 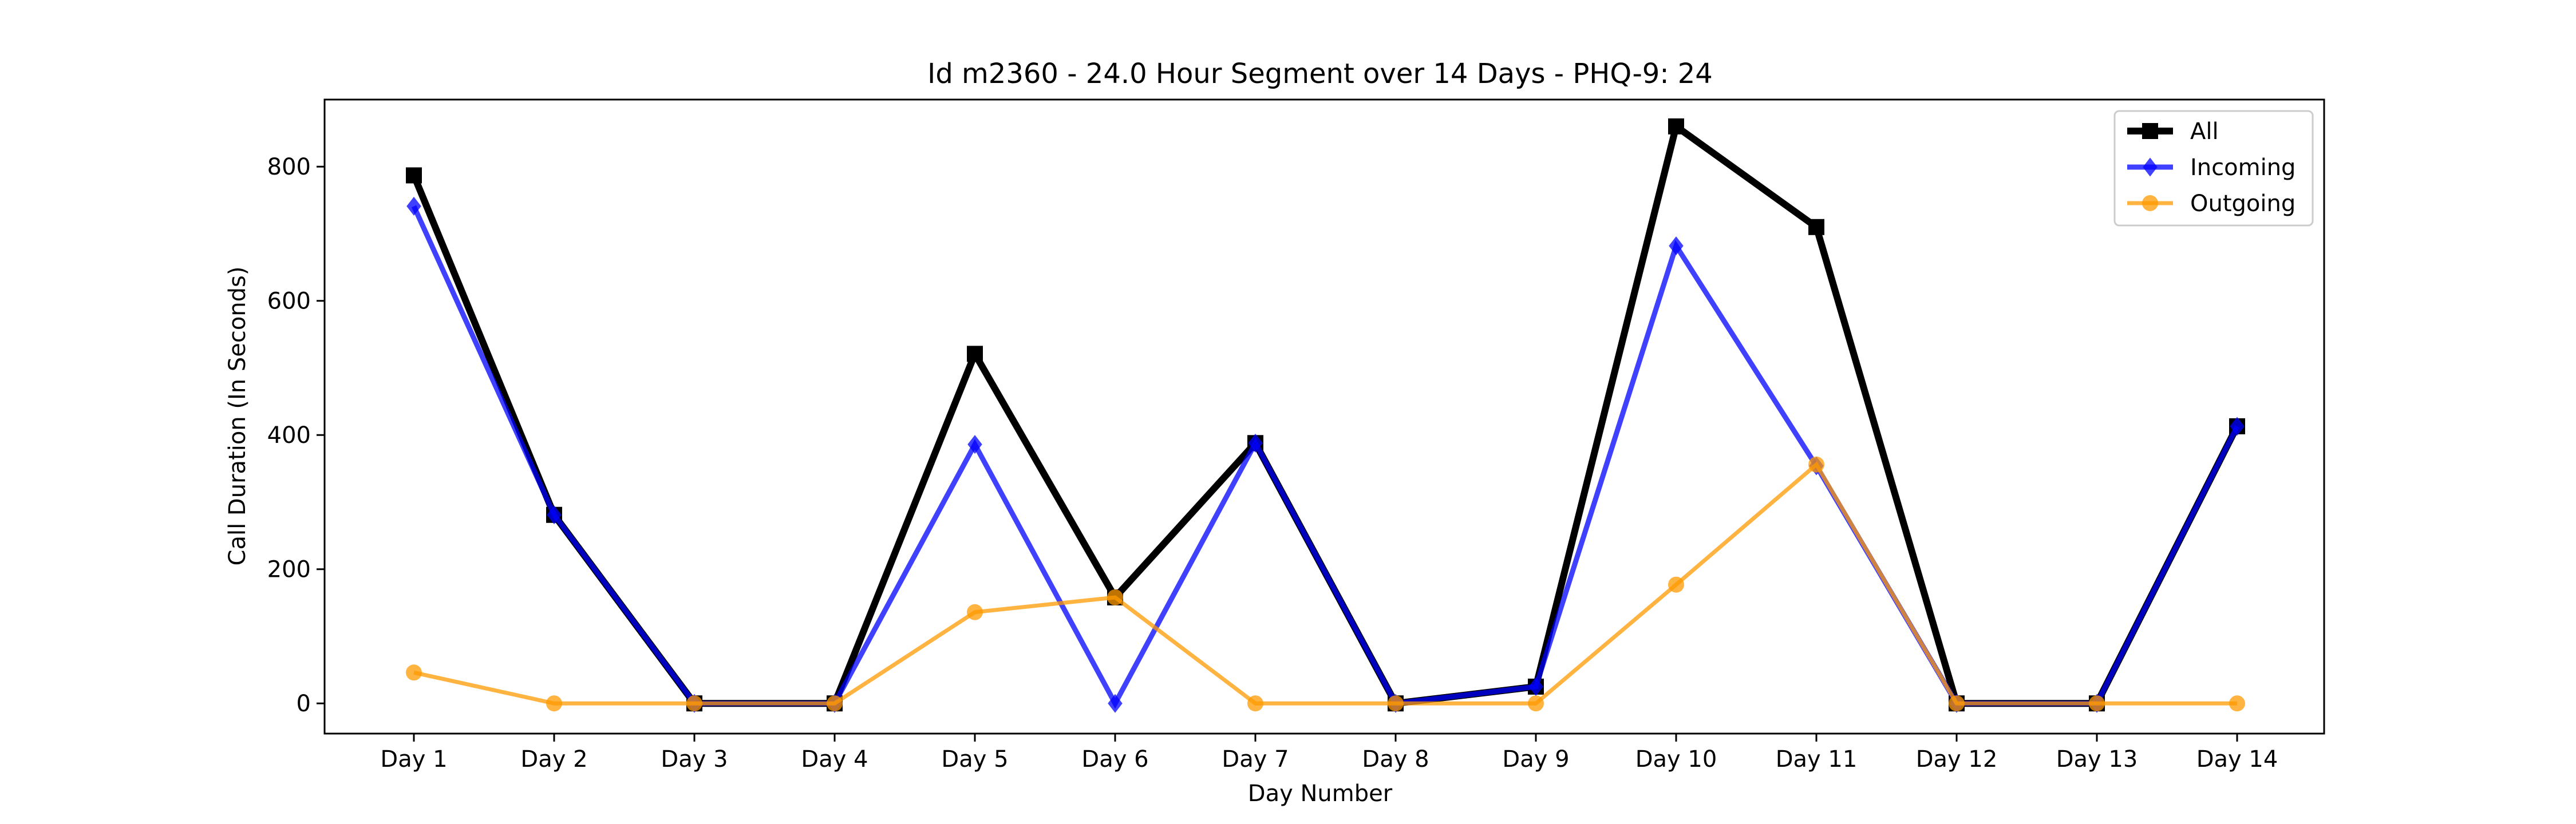 I want to click on x-tick-label: Day 10, so click(x=1676, y=759).